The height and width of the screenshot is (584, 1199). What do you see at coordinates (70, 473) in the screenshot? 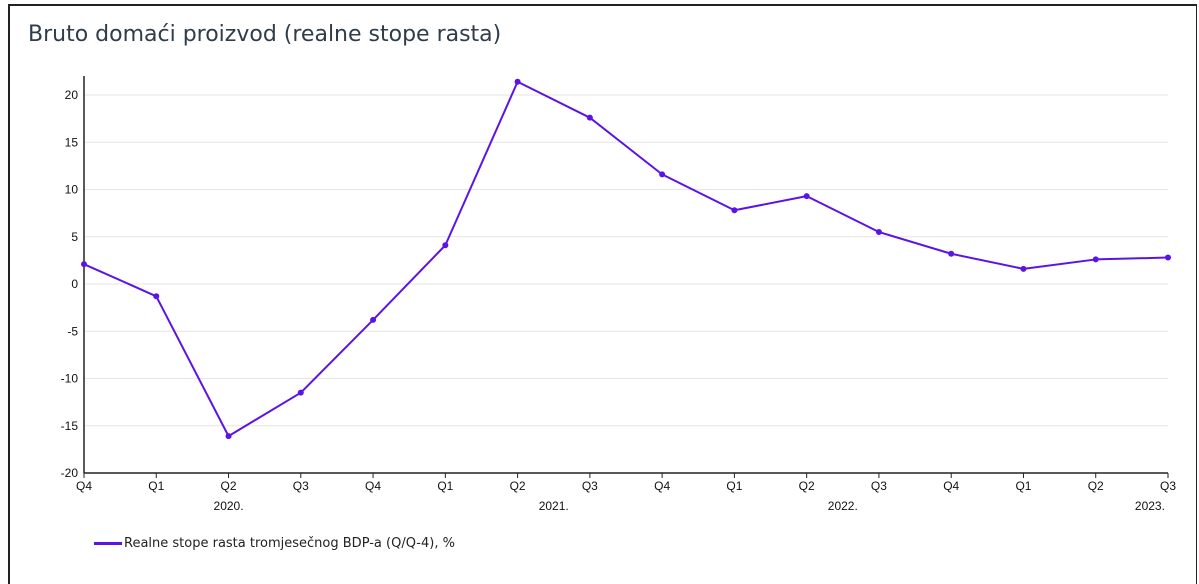
I see `y-tick-label: -20` at bounding box center [70, 473].